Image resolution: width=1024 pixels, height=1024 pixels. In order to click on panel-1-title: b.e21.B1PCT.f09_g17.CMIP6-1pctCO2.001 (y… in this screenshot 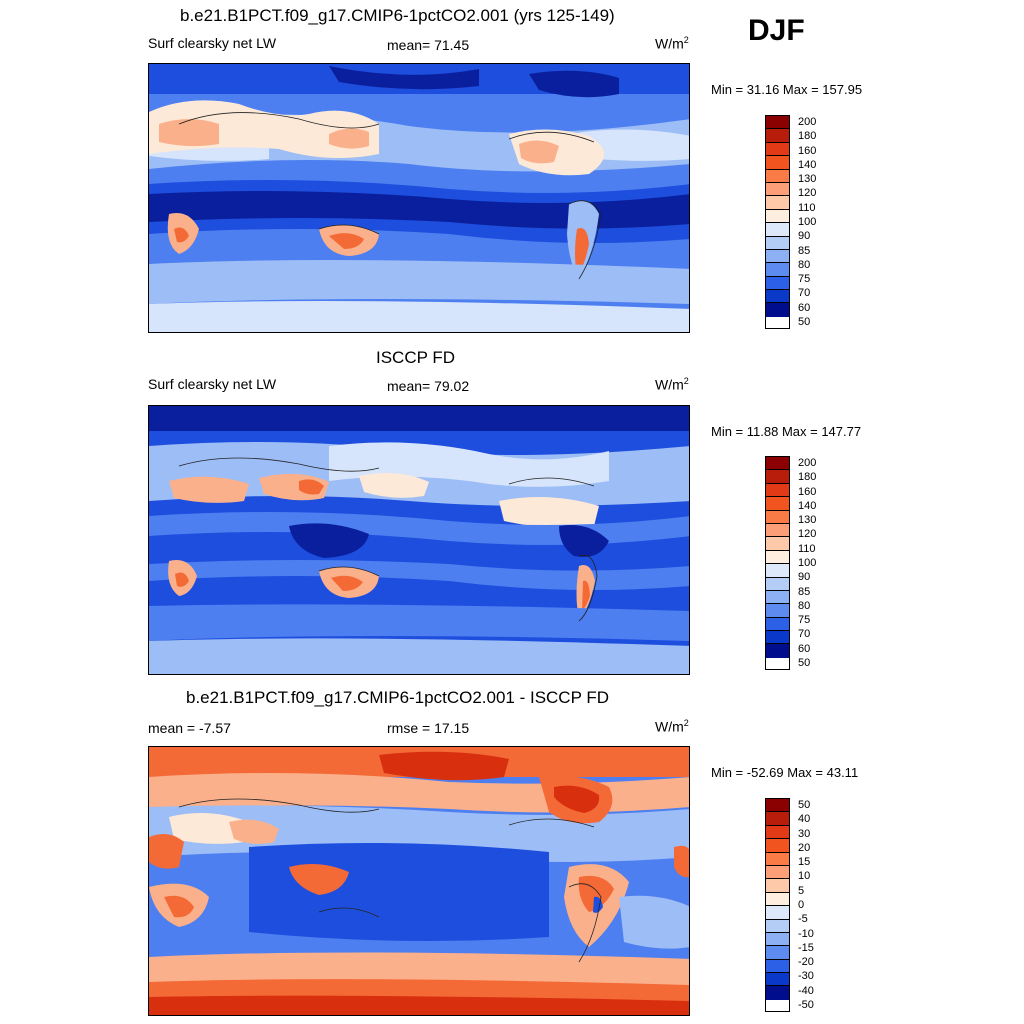, I will do `click(397, 15)`.